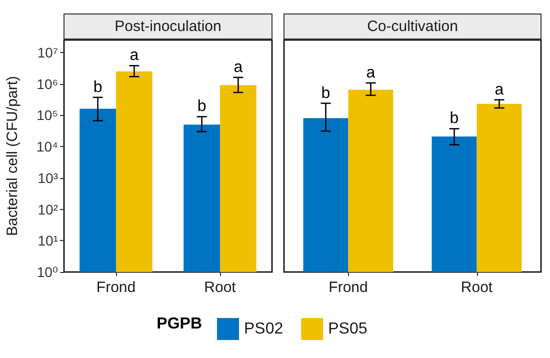  What do you see at coordinates (47, 84) in the screenshot?
I see `y-tick-label: 10⁶` at bounding box center [47, 84].